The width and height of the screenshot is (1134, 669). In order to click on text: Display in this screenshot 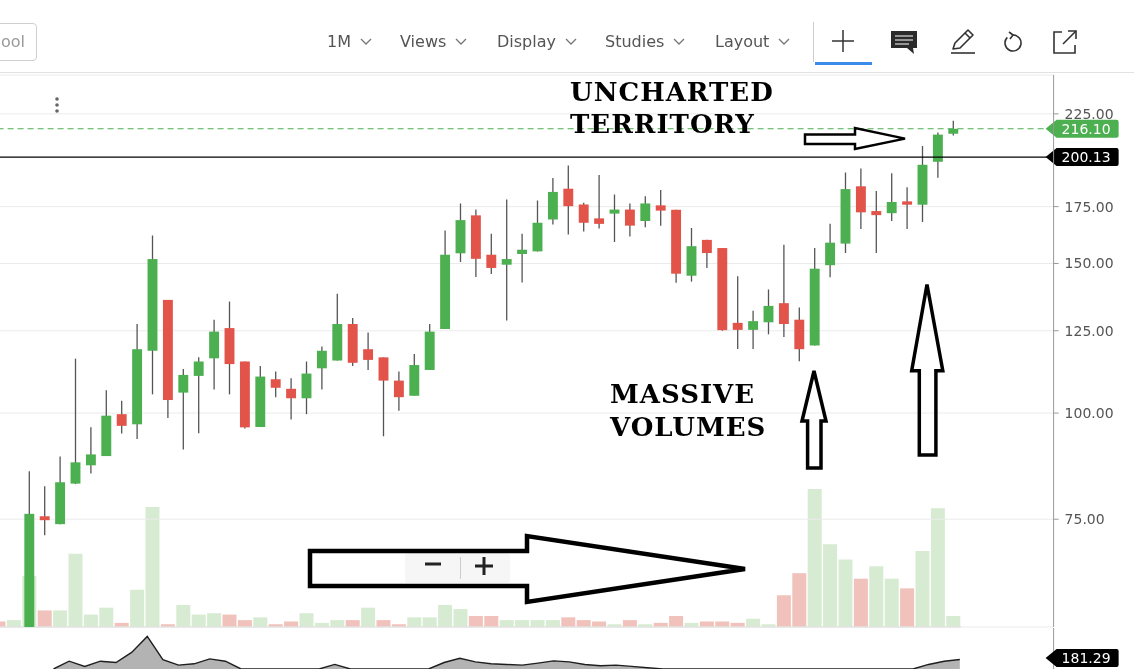, I will do `click(526, 41)`.